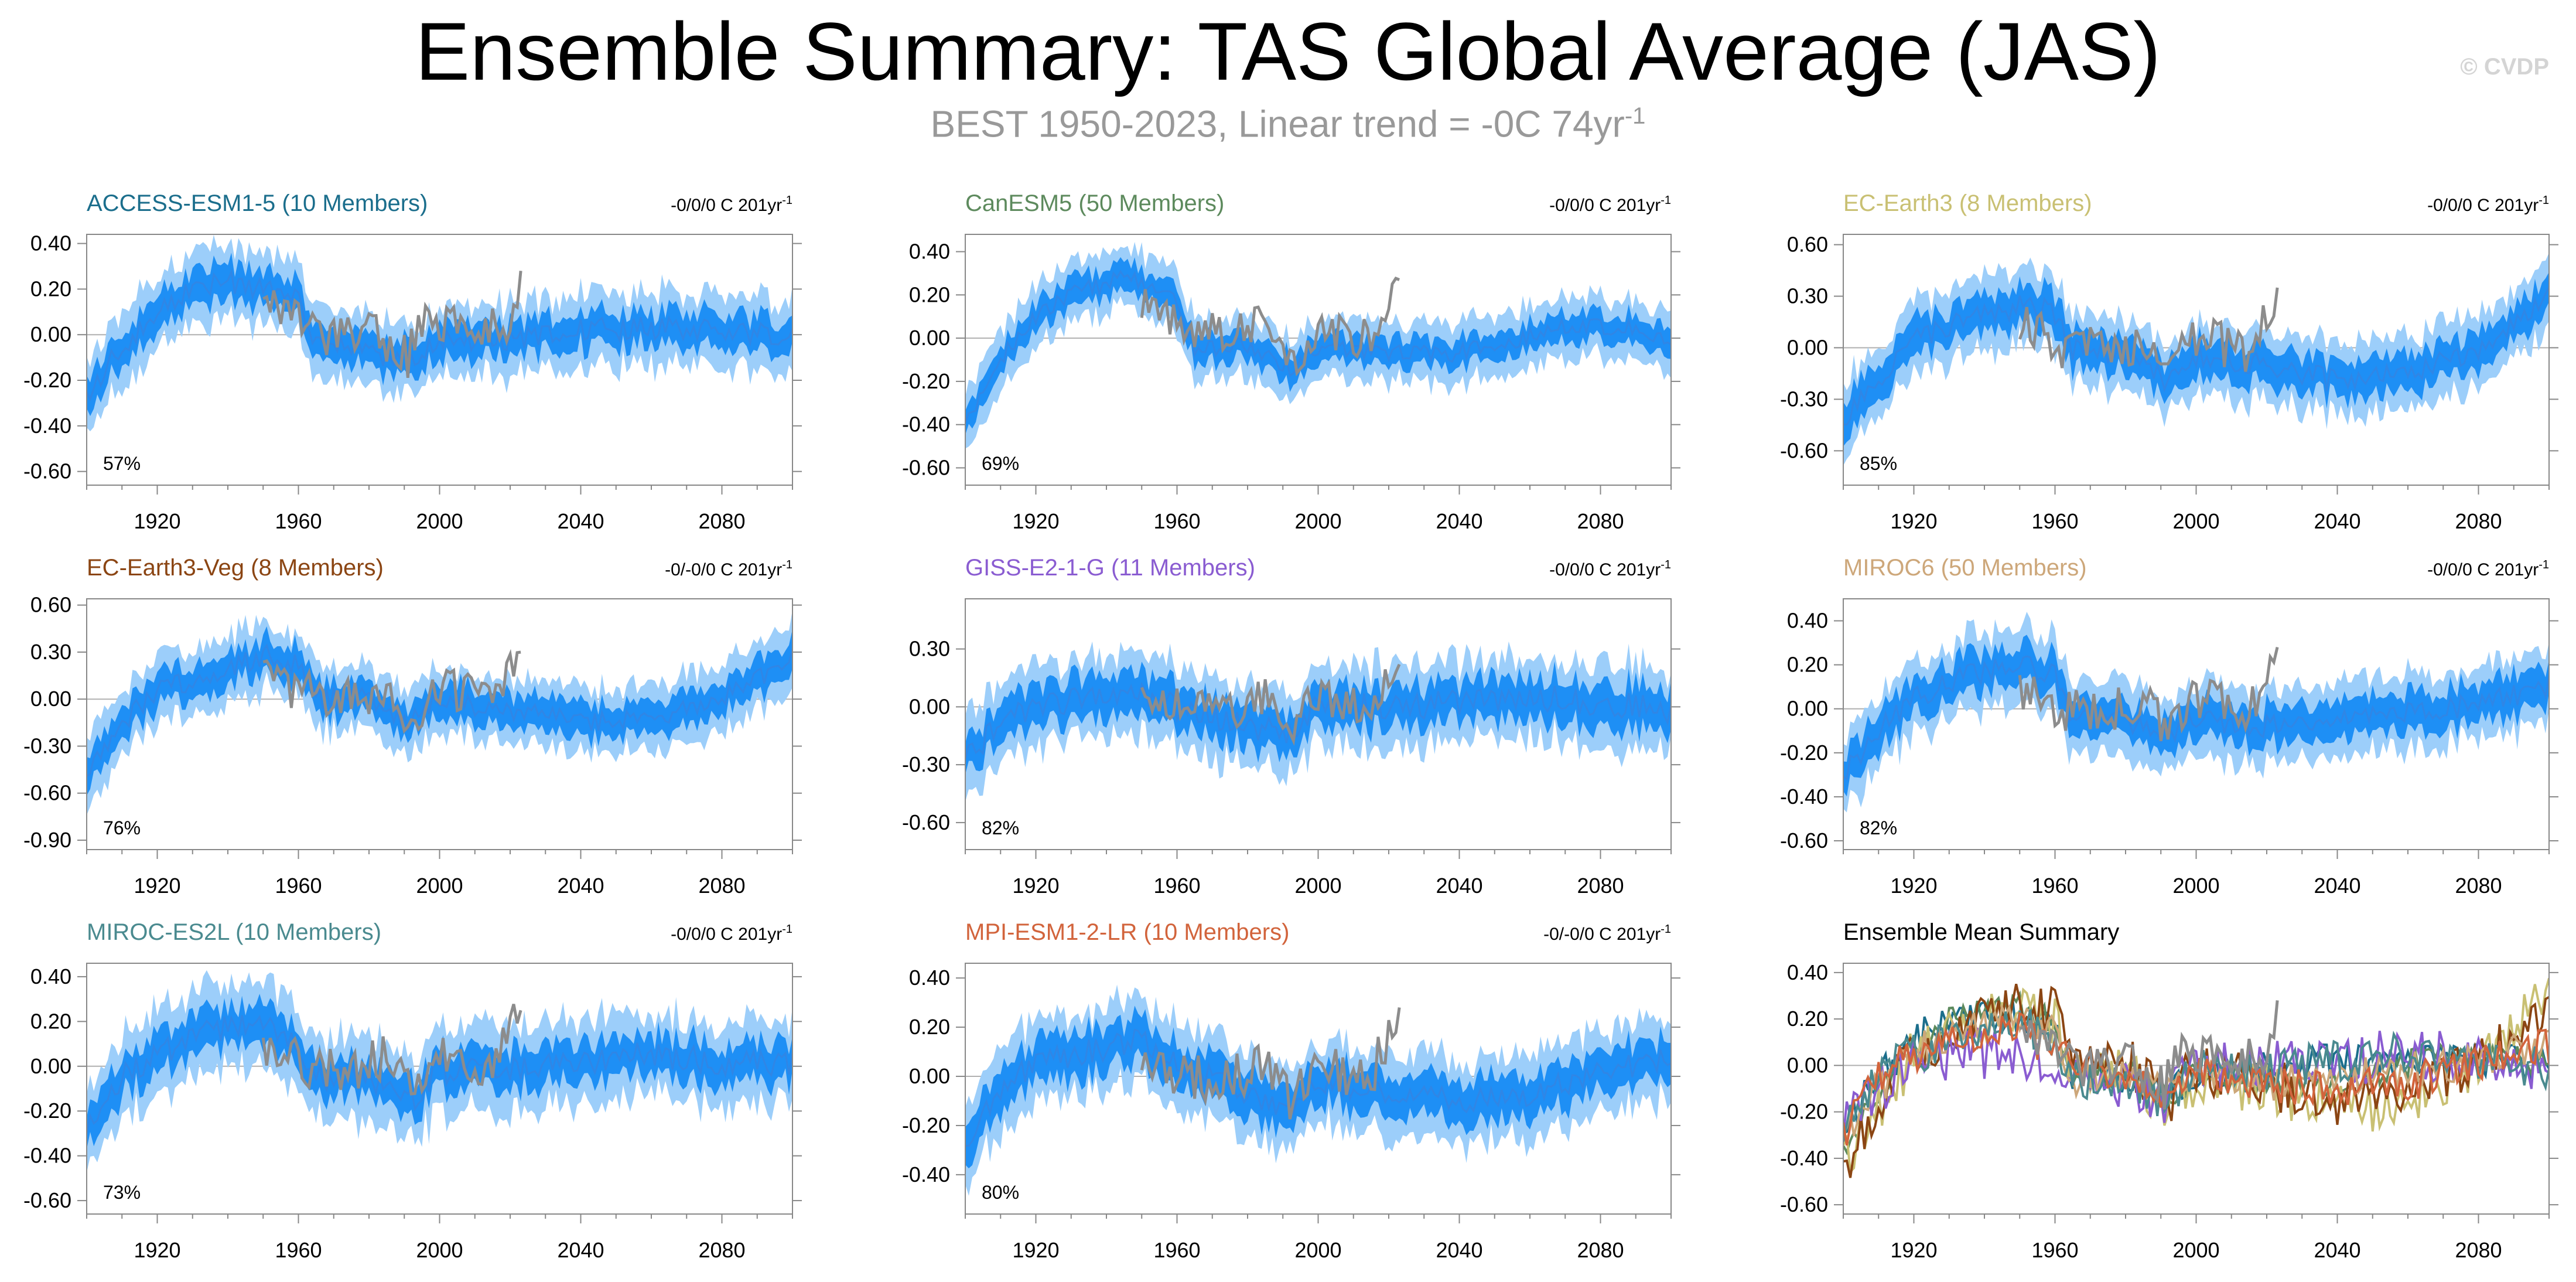 The image size is (2576, 1282). I want to click on panel-title: MPI-ESM1-2-LR (10 Members), so click(1127, 932).